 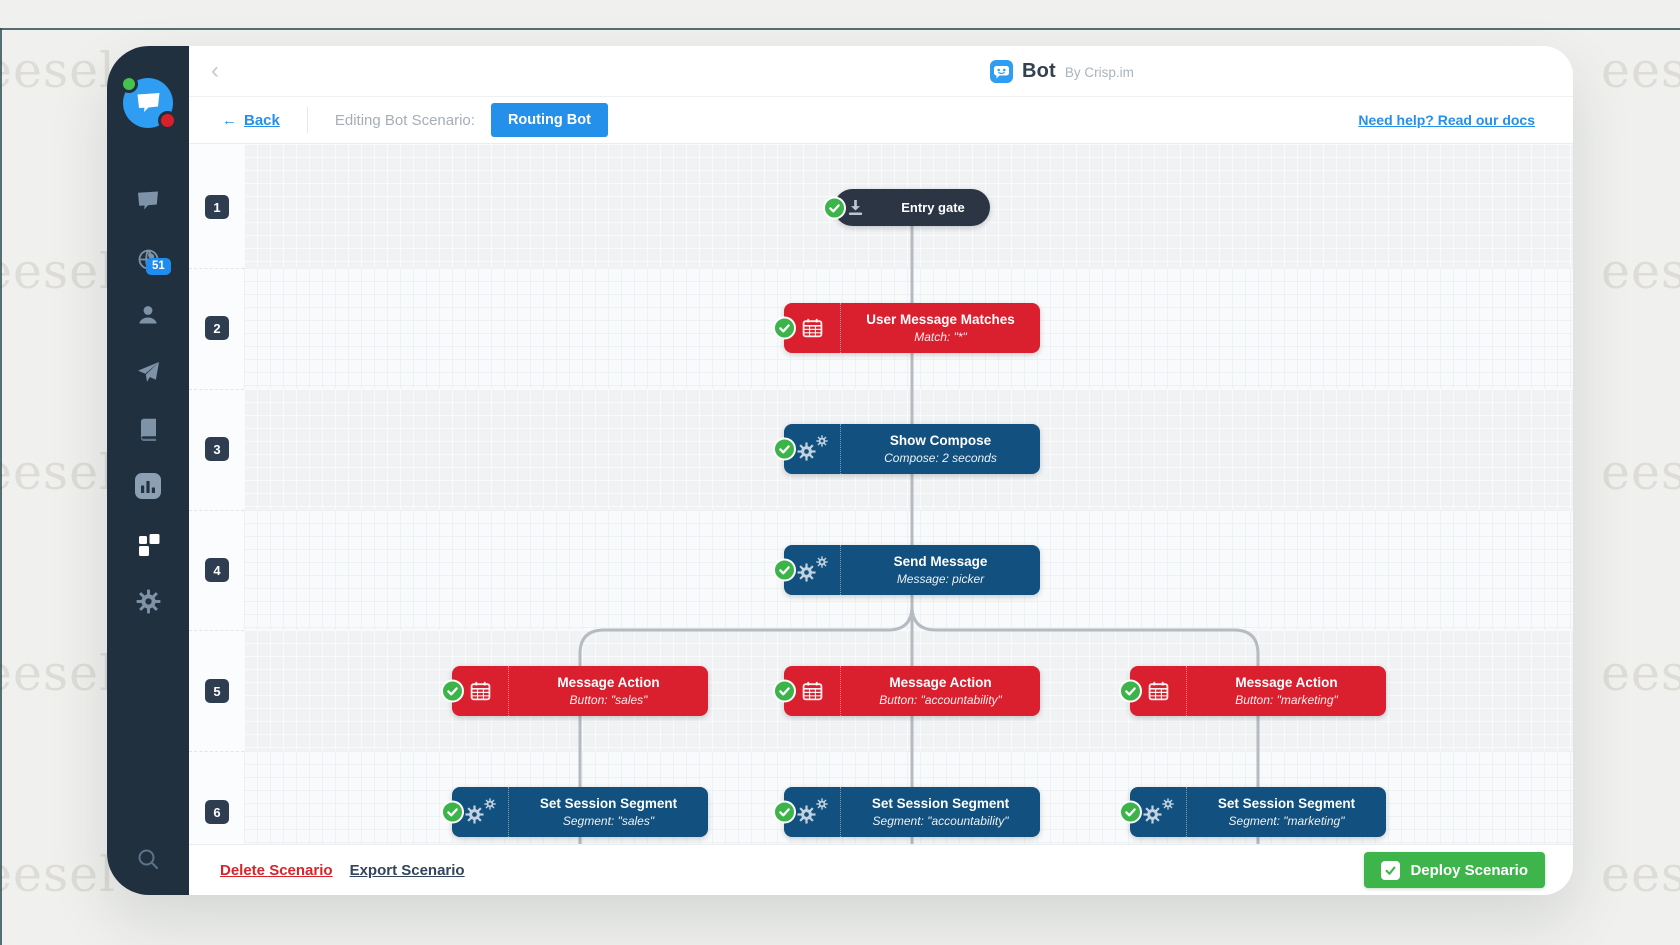 I want to click on node-send-message: Send Message Message: picker, so click(x=906, y=570).